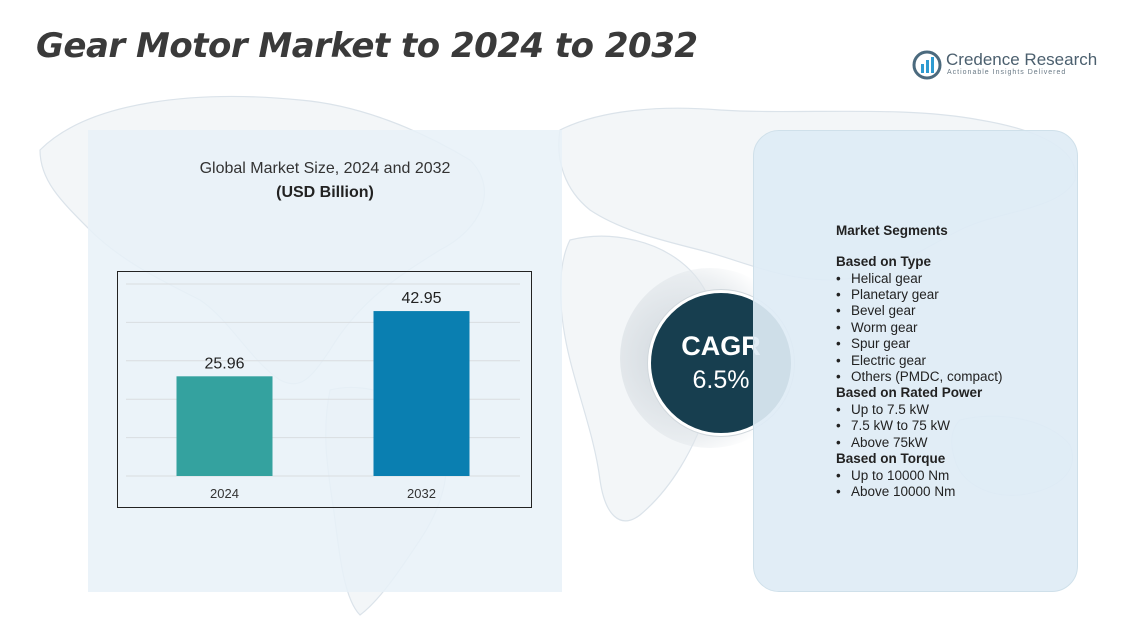 This screenshot has width=1128, height=620. I want to click on bar-chart: 25.96 2024 42.95 2032, so click(324, 389).